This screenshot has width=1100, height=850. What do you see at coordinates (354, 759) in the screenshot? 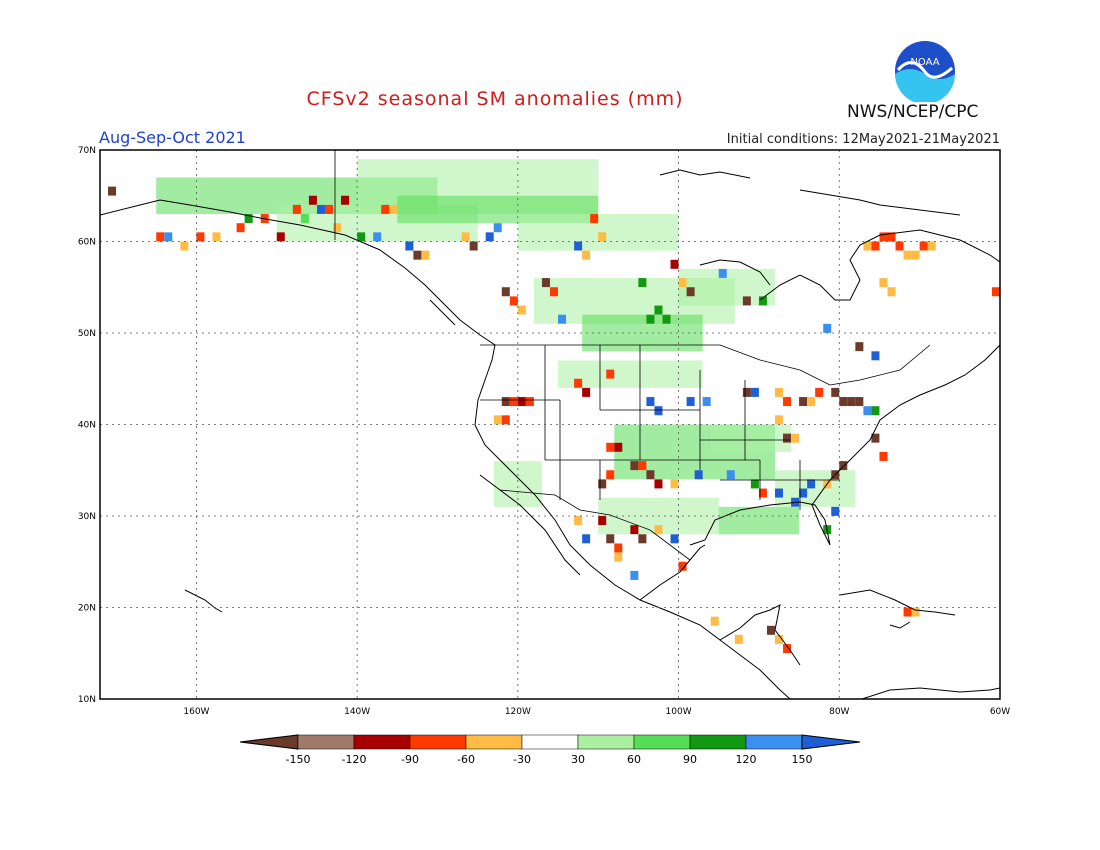
I see `legend-label: -120` at bounding box center [354, 759].